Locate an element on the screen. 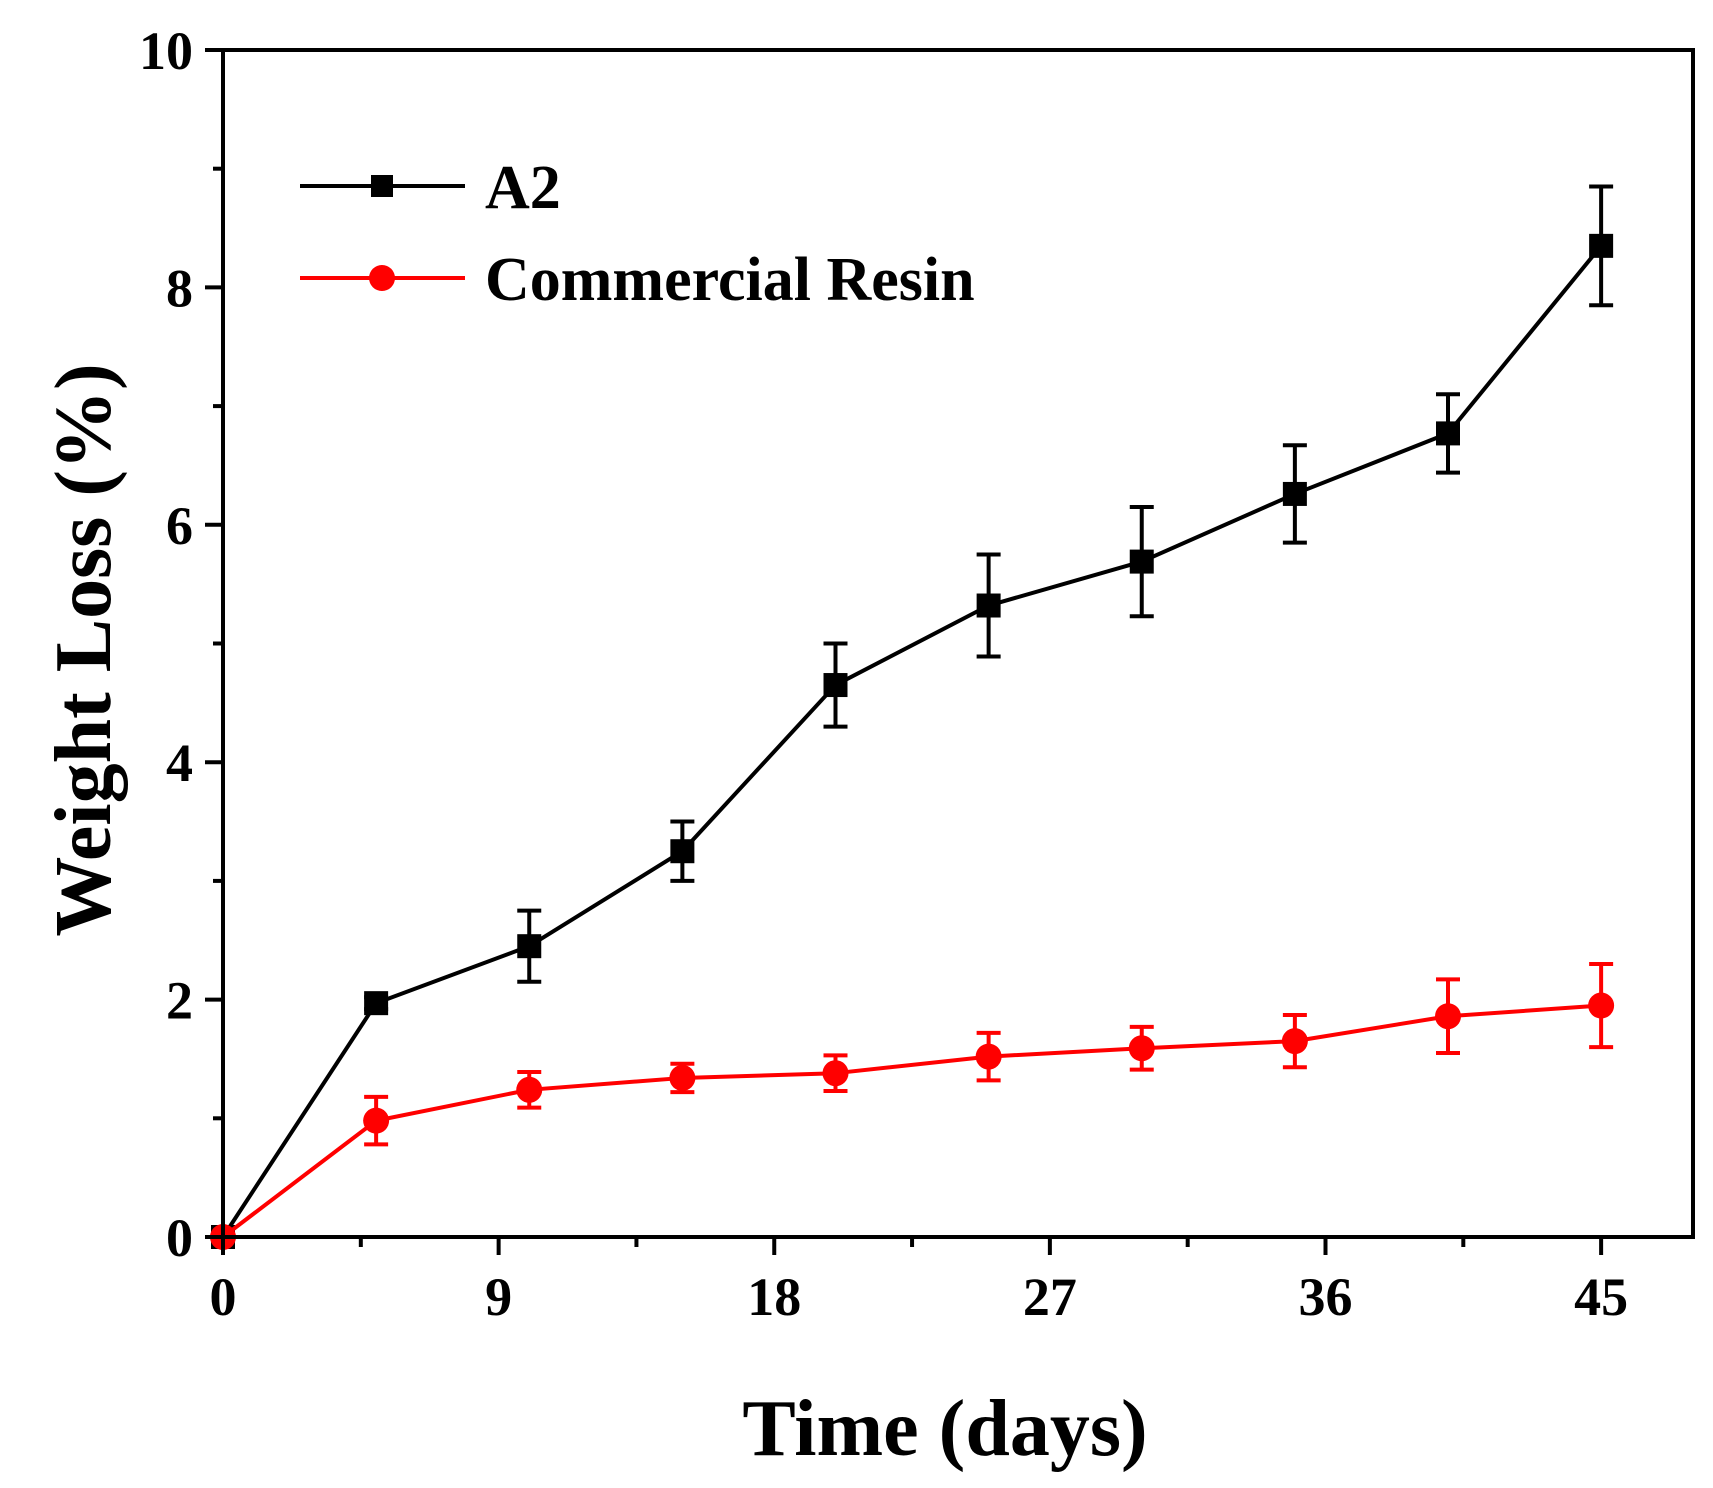 The width and height of the screenshot is (1713, 1488). x-tick-label: 18 is located at coordinates (774, 1297).